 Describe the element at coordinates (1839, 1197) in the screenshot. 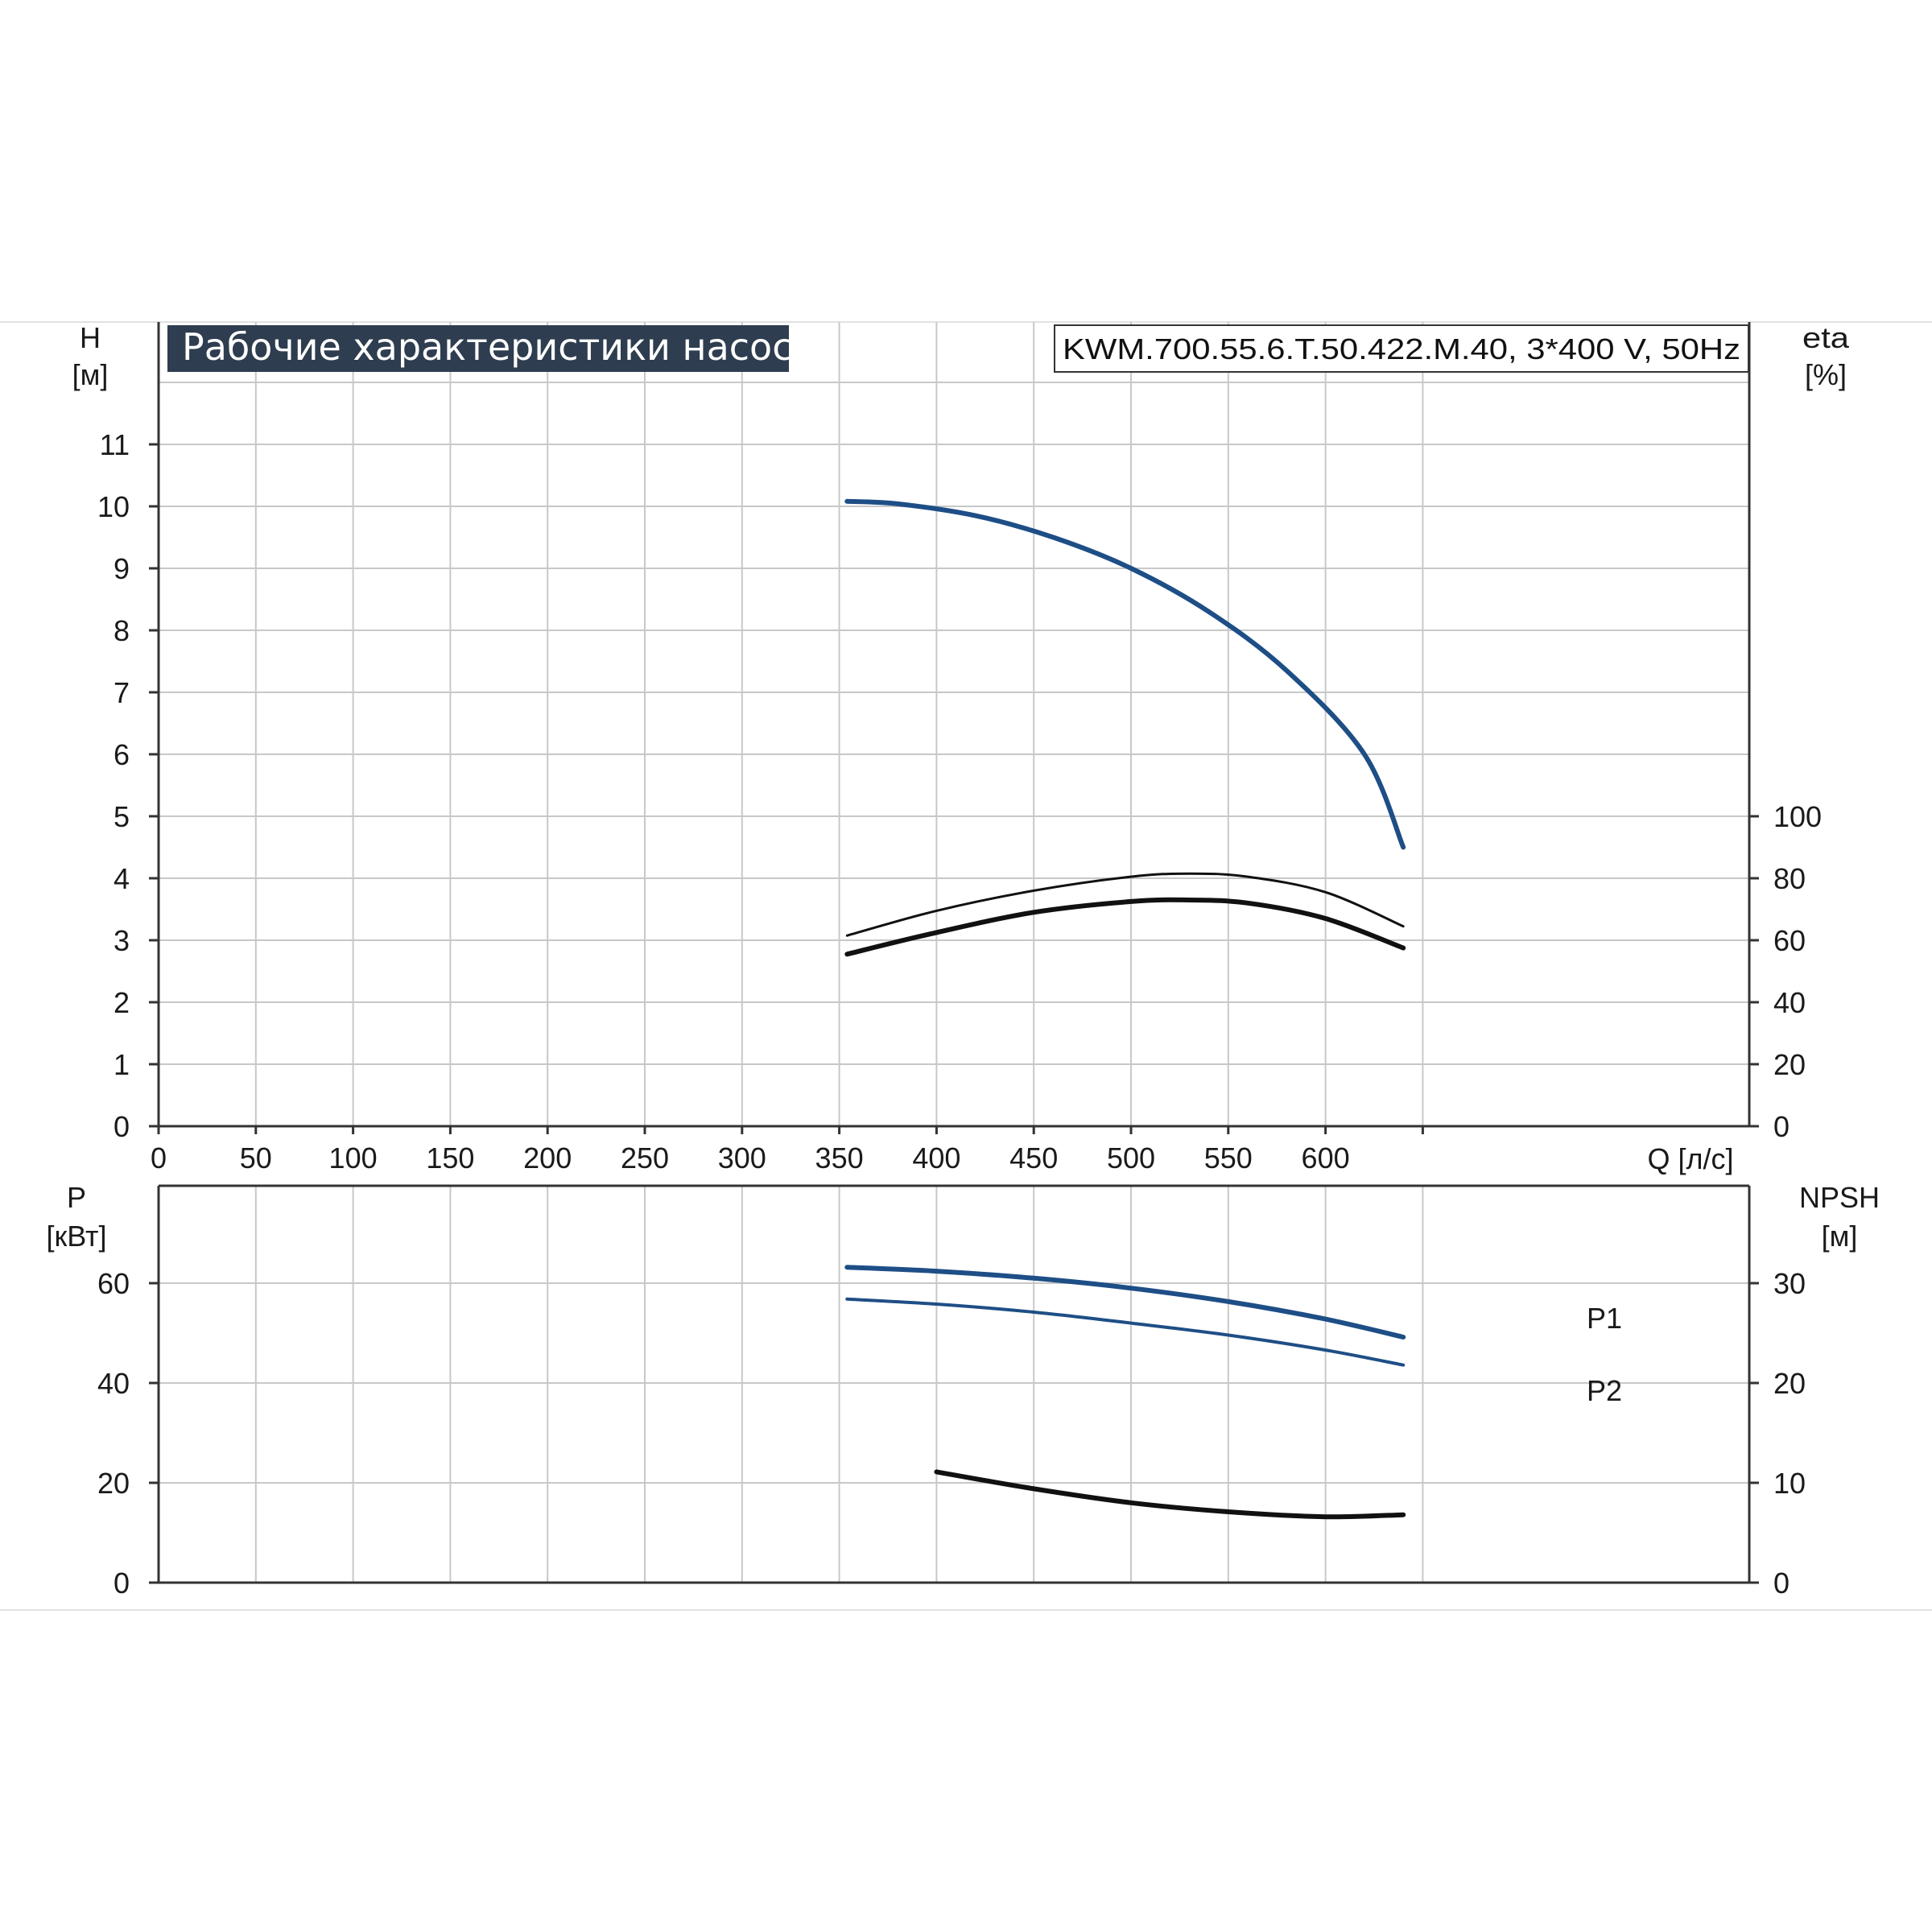

I see `npsh-axis-label-symbol: NPSH` at that location.